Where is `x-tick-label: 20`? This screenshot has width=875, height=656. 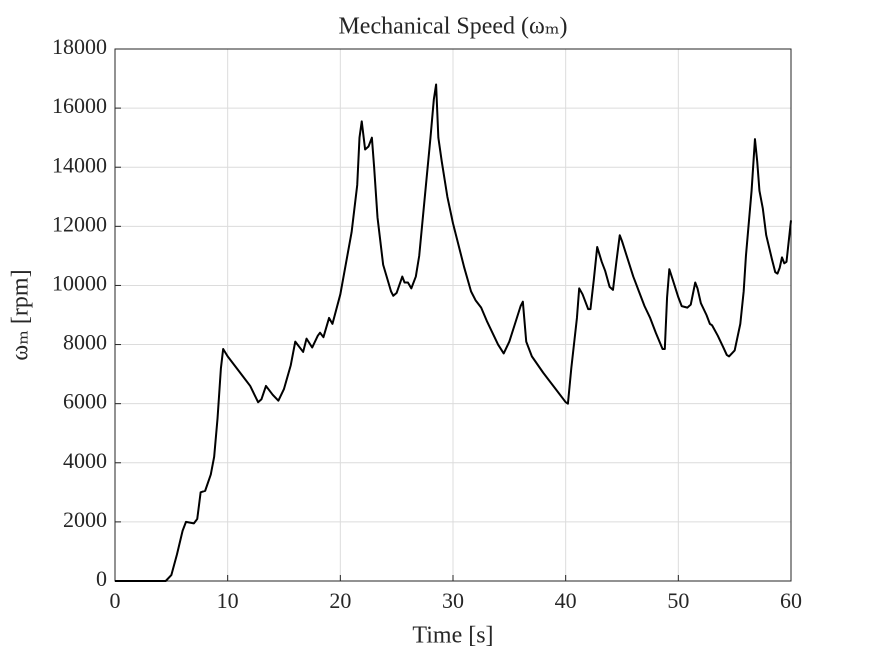 x-tick-label: 20 is located at coordinates (340, 600).